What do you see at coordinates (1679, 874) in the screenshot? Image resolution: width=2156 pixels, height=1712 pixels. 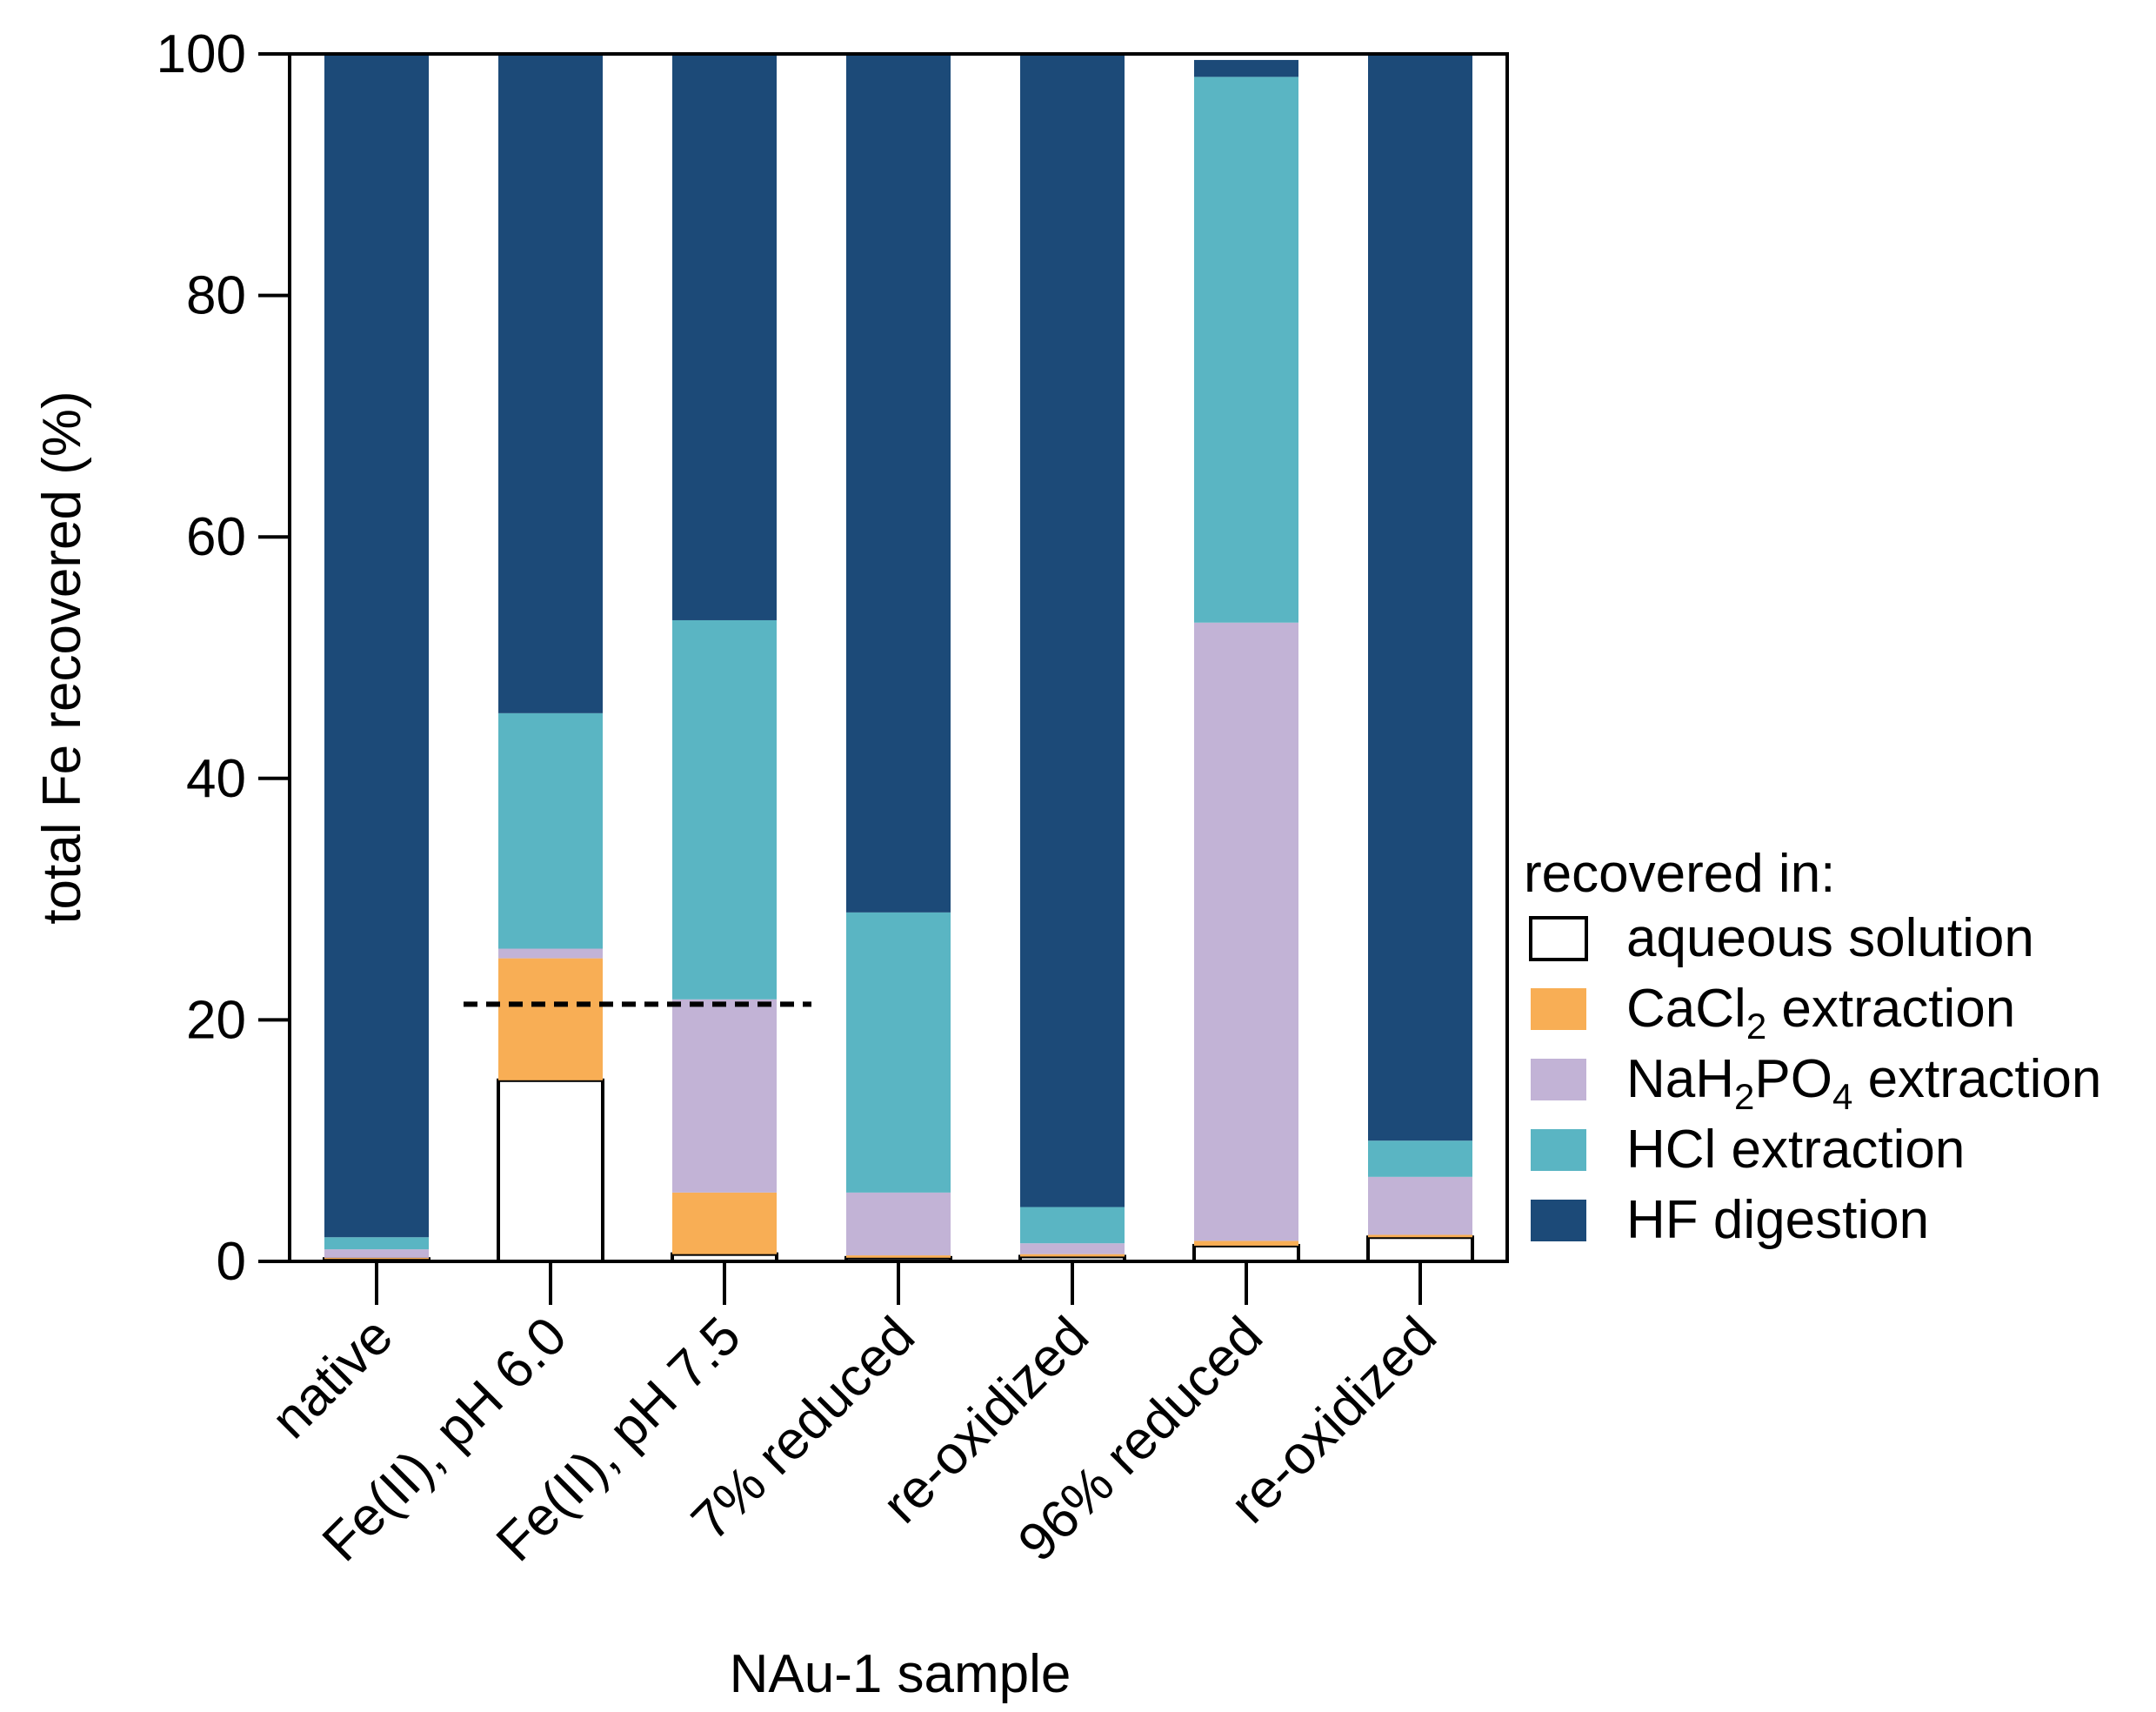 I see `legend-title: recovered in:` at bounding box center [1679, 874].